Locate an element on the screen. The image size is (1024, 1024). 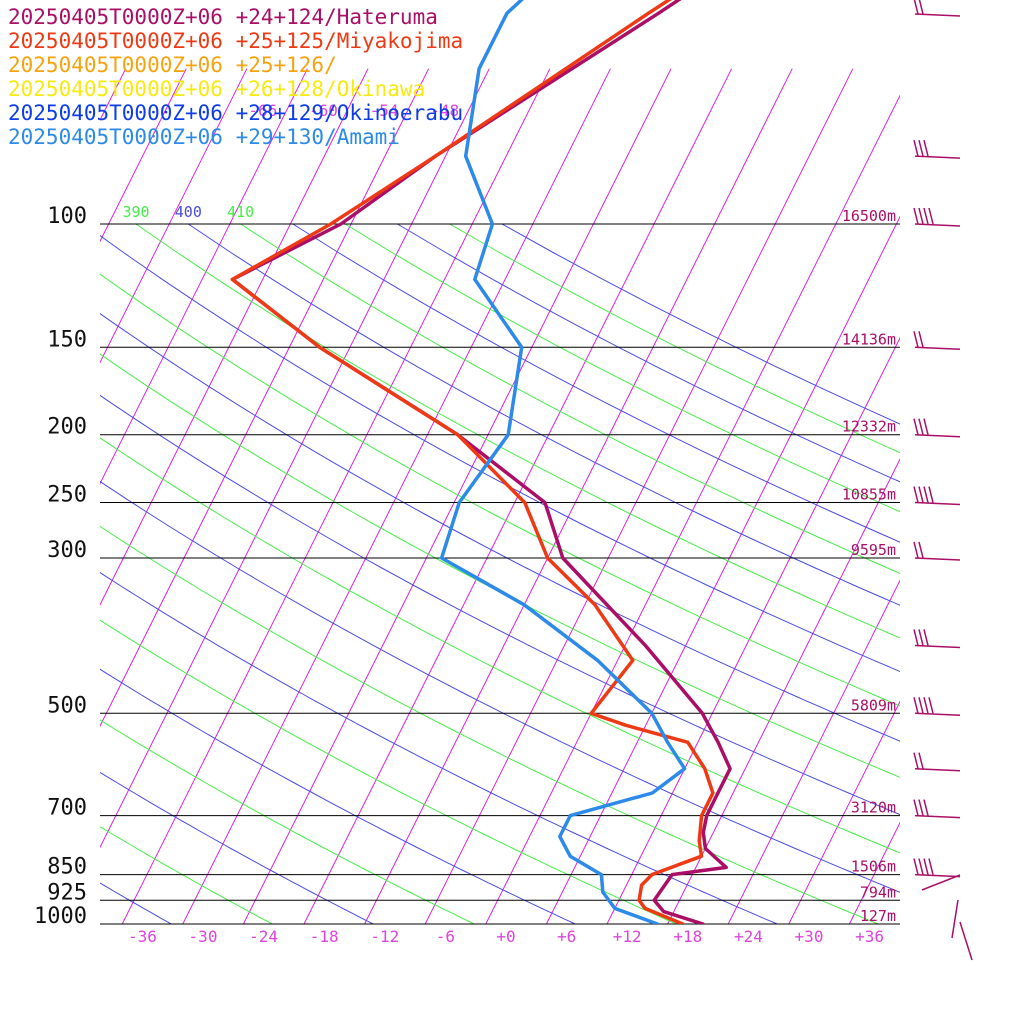
height-label: 12332m is located at coordinates (869, 427).